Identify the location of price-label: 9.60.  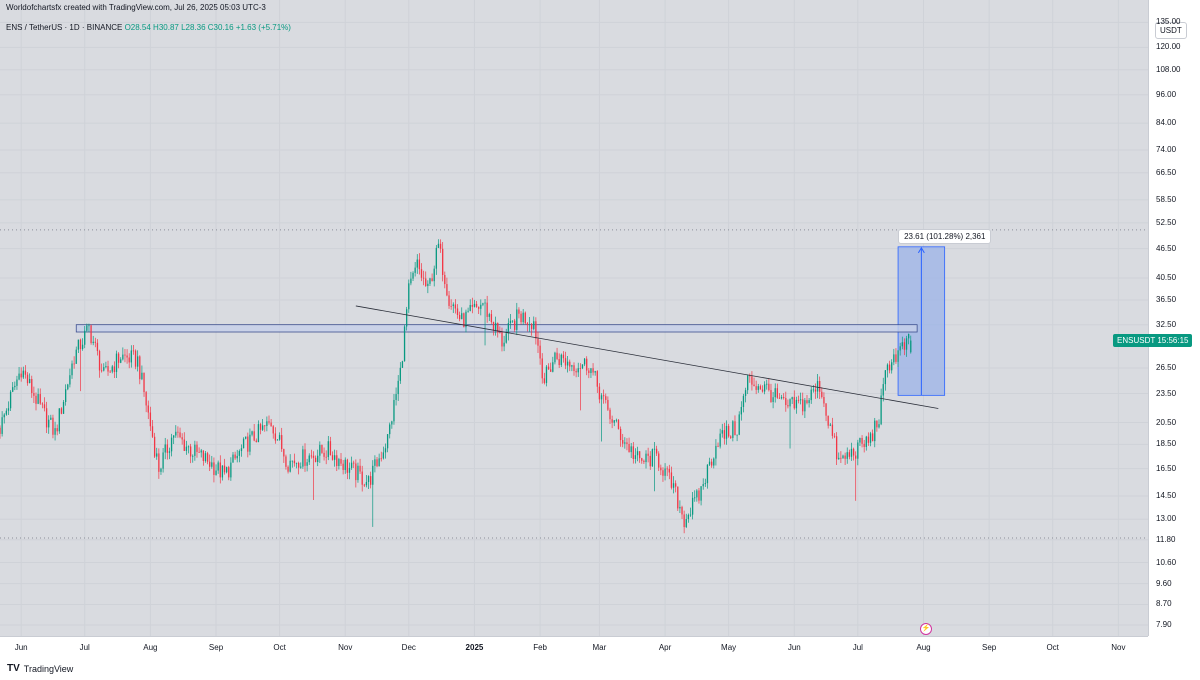
(1164, 583).